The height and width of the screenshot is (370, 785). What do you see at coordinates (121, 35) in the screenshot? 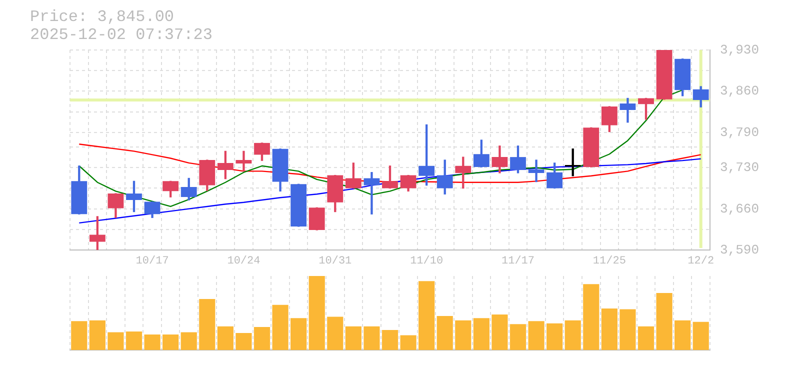
I see `chart-subtitle: 2025-12-02 07:37:23` at bounding box center [121, 35].